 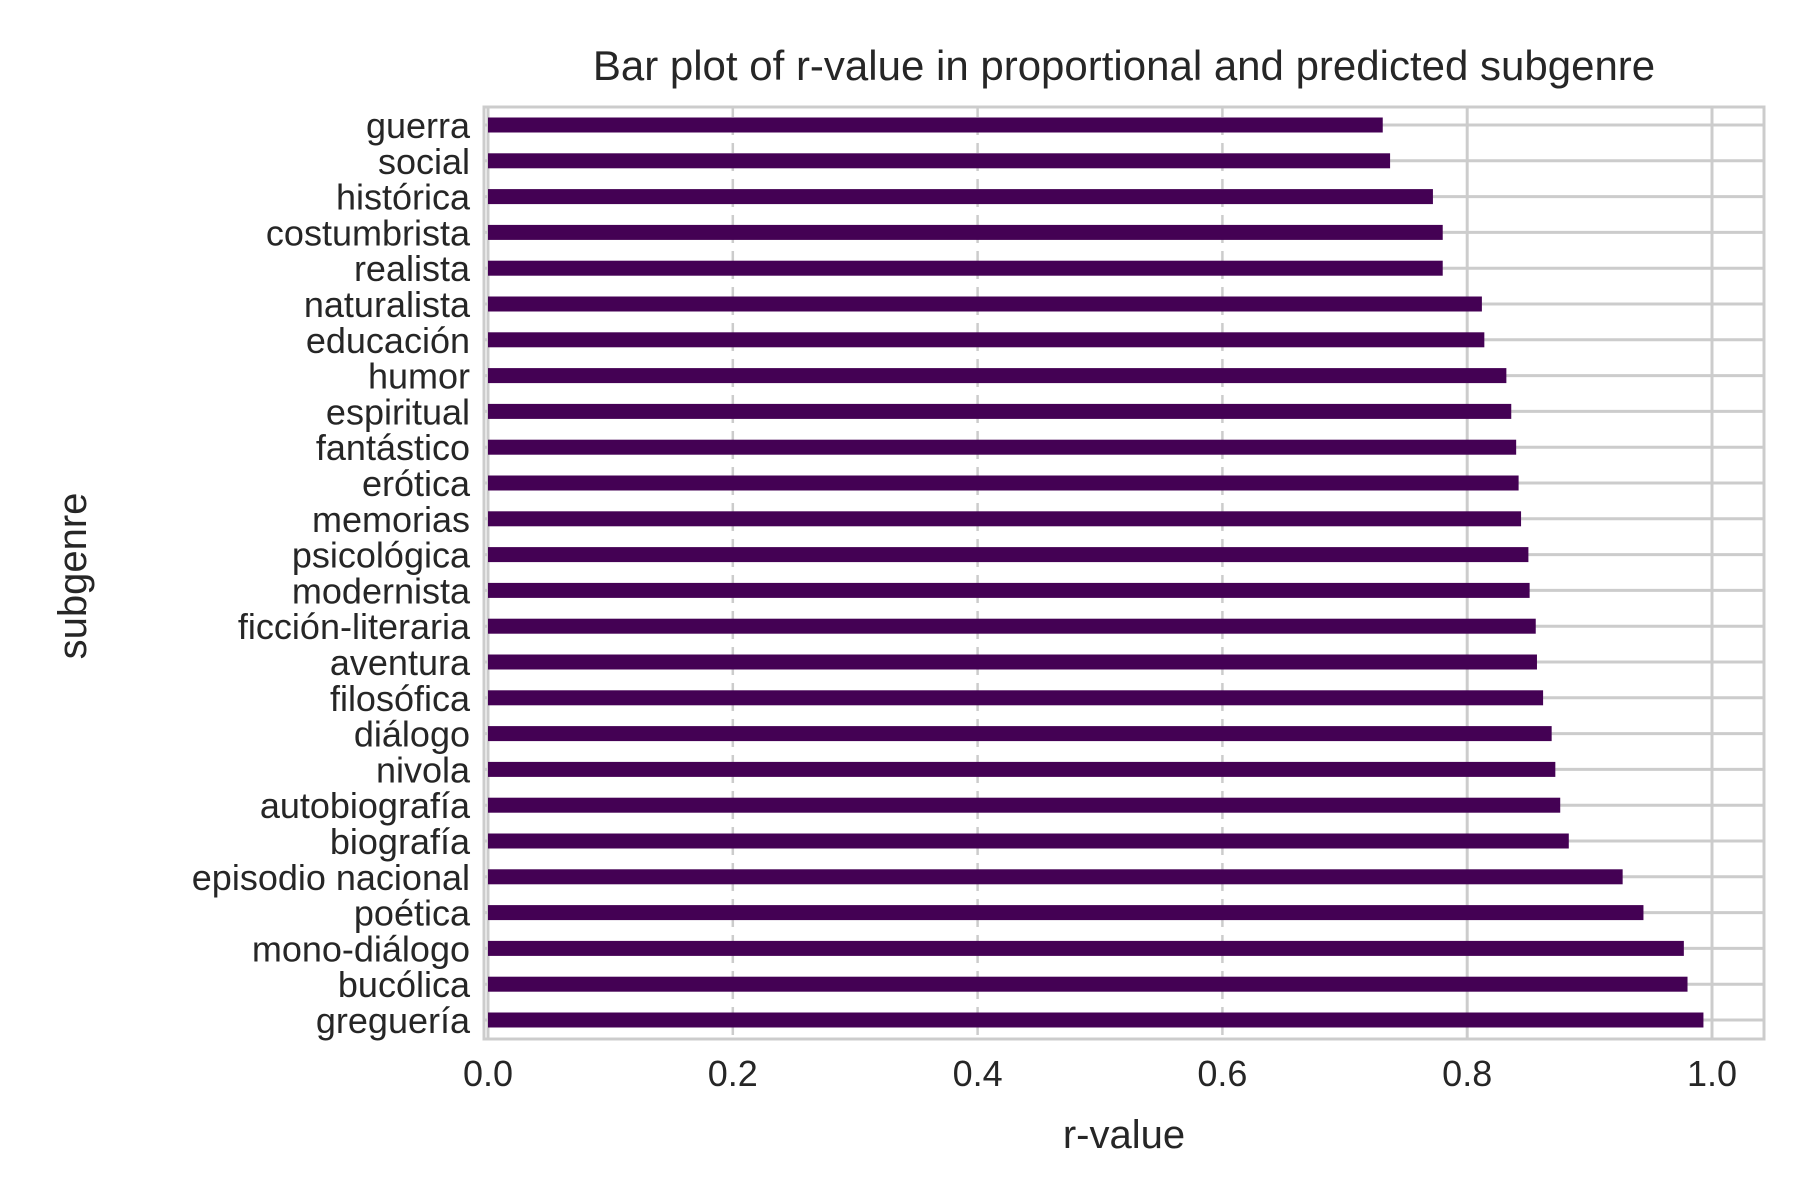 What do you see at coordinates (400, 841) in the screenshot?
I see `y-tick-label: biografía` at bounding box center [400, 841].